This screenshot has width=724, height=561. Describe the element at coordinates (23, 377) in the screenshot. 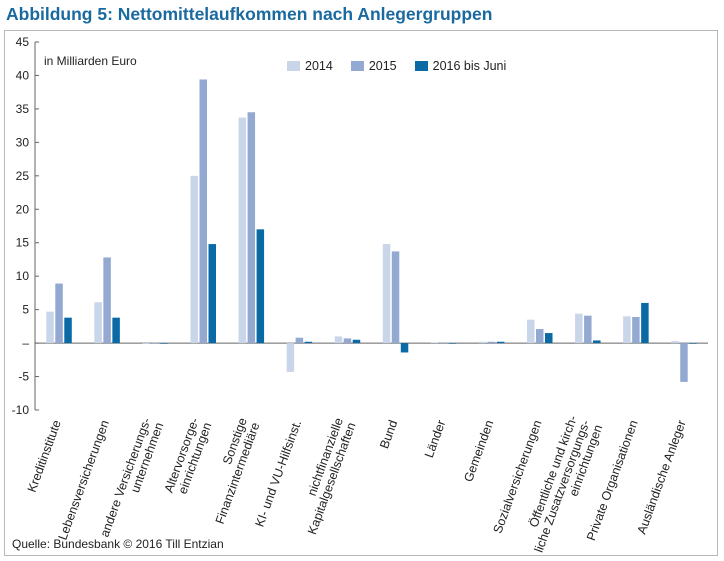

I see `y-tick-label: -5` at that location.